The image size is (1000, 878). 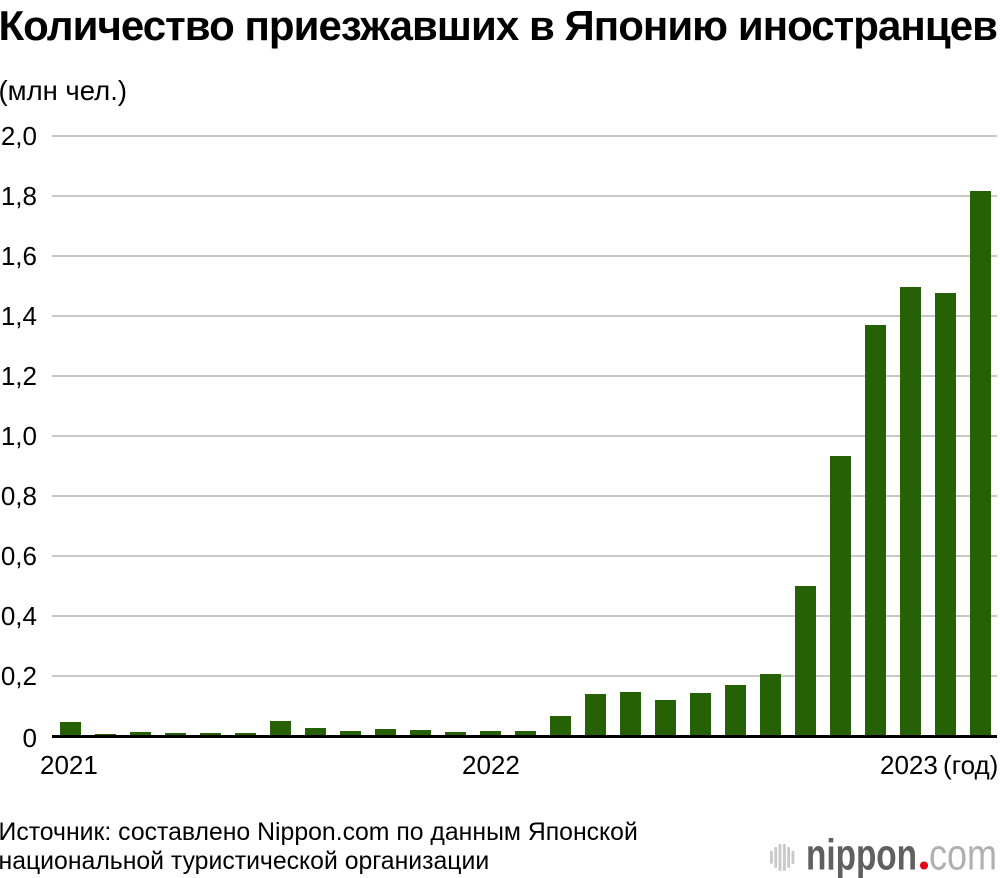 I want to click on svg-text: nippon, so click(x=861, y=856).